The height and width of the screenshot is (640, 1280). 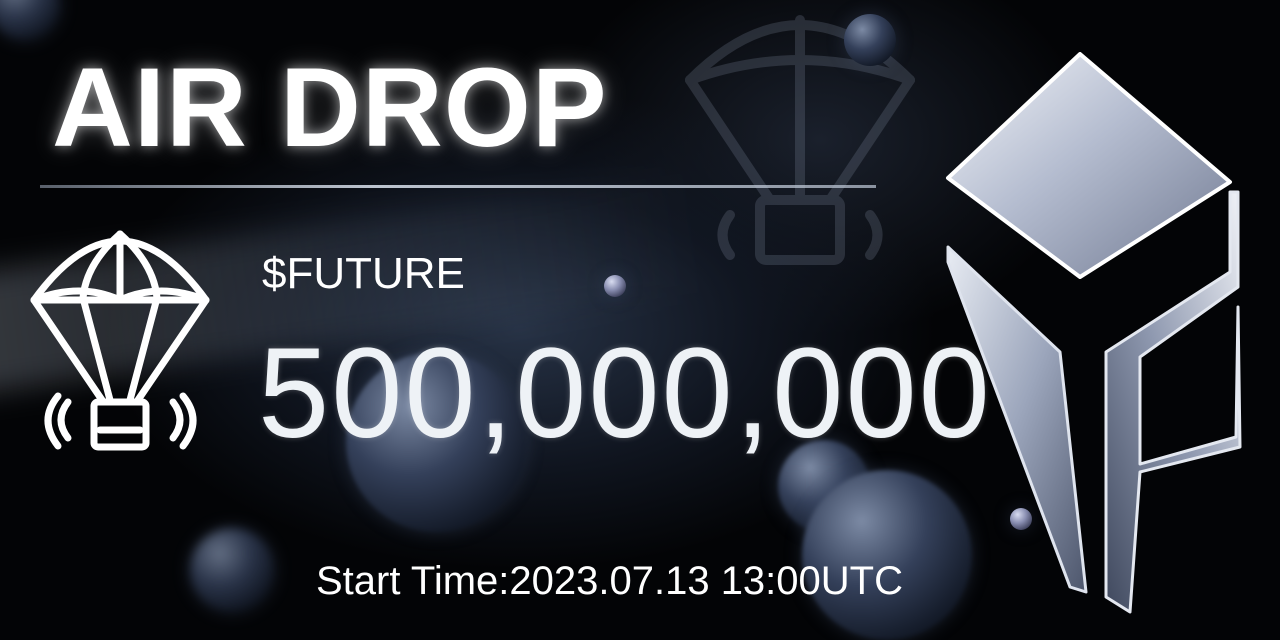 What do you see at coordinates (330, 107) in the screenshot?
I see `airdrop-title: AIR DROP` at bounding box center [330, 107].